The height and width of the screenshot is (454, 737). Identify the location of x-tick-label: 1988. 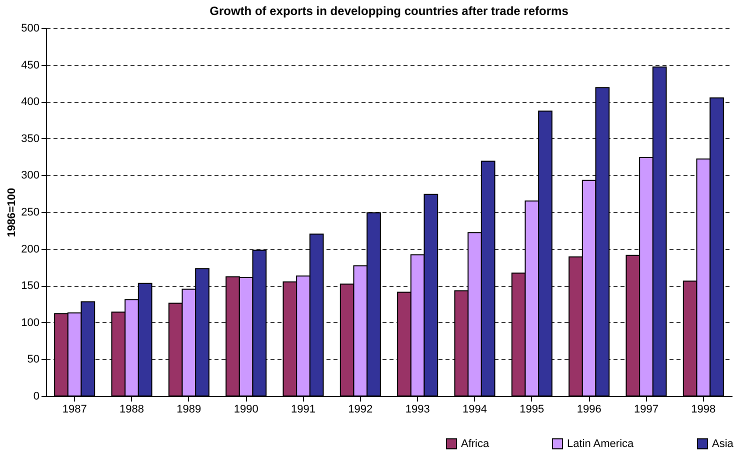
(132, 410).